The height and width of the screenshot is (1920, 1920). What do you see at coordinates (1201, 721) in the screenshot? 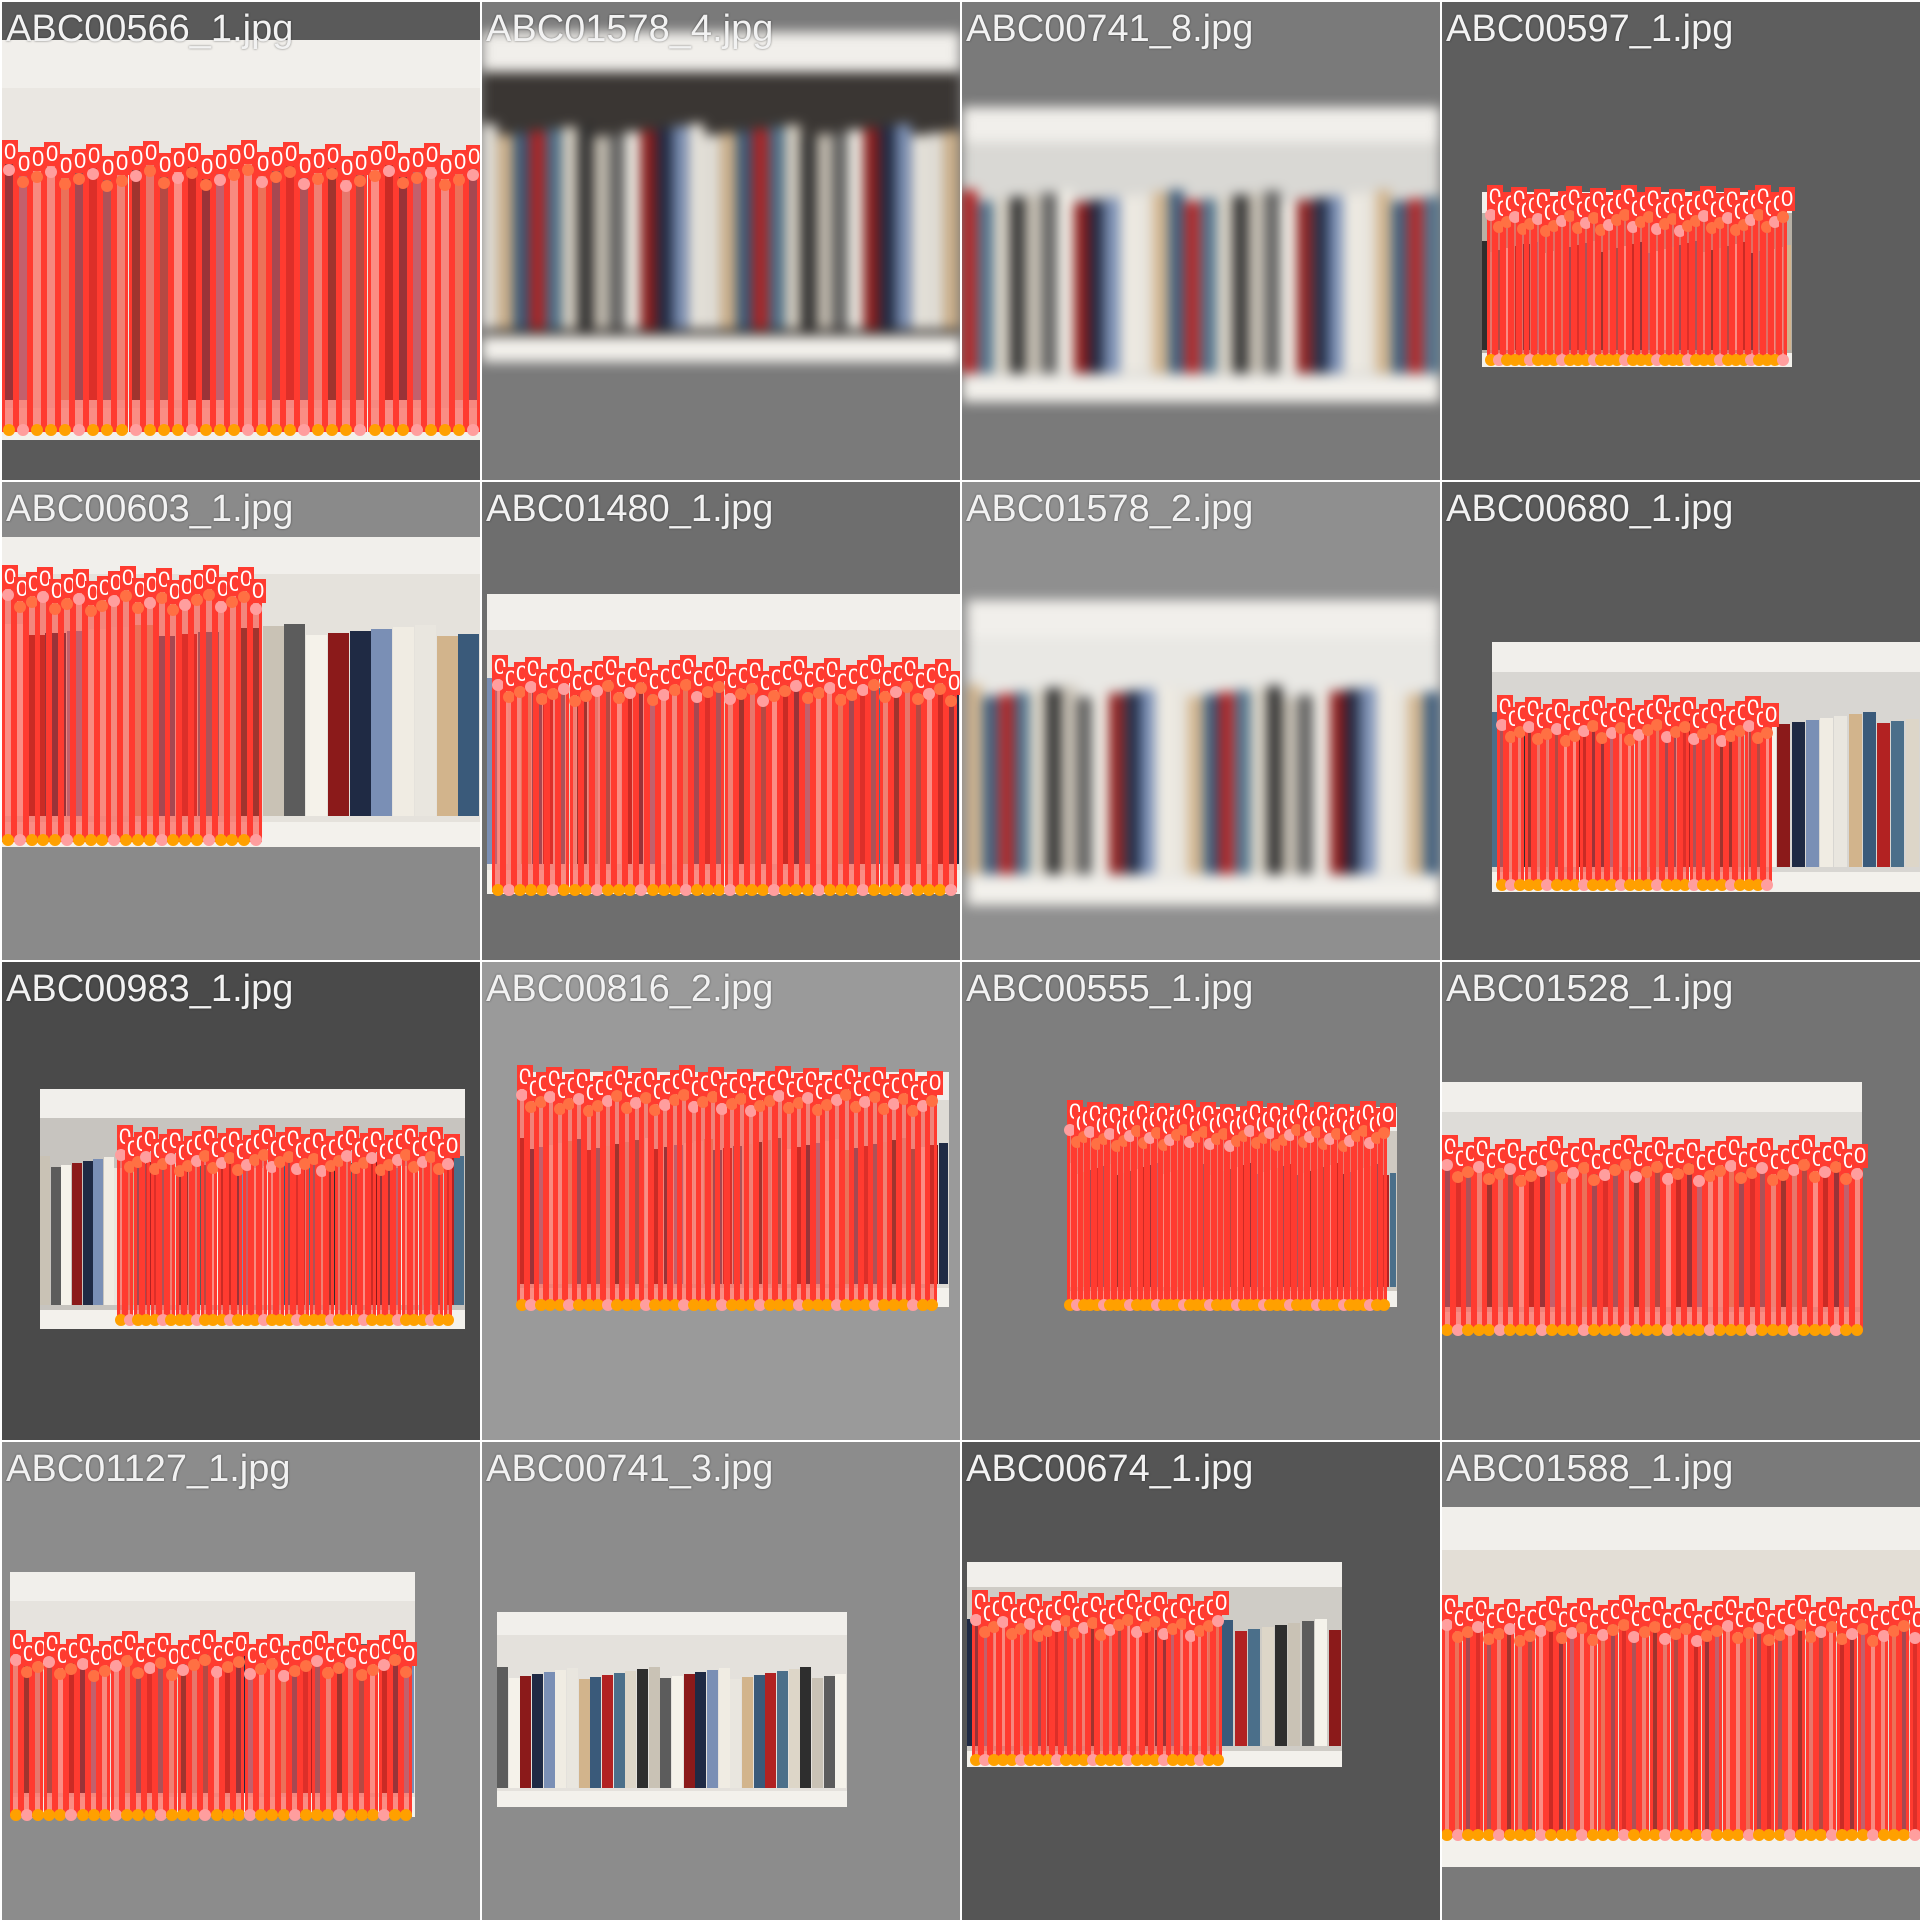
I see `image-tile: ABC01578_2.jpg` at bounding box center [1201, 721].